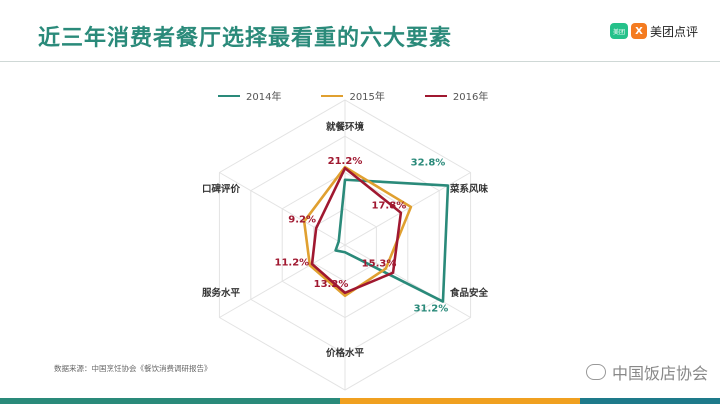 This screenshot has width=720, height=404. Describe the element at coordinates (618, 31) in the screenshot. I see `meituan-icon: 美团` at that location.